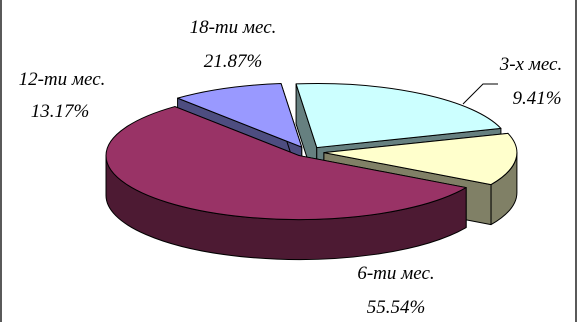 The image size is (577, 322). I want to click on leader-line-3-months, so click(480, 94).